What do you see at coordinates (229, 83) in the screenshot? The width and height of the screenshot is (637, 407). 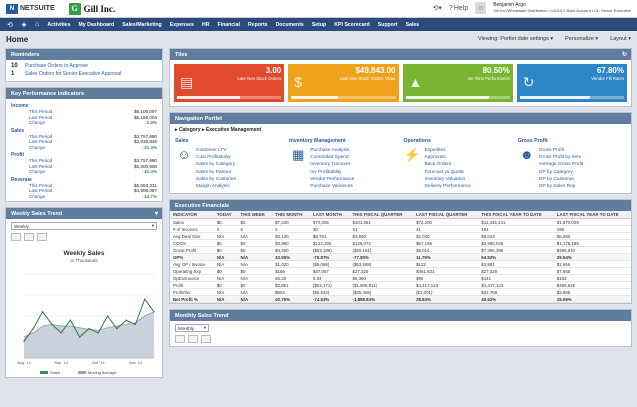 I see `kpi-tile: ▤ 3.00 Late Non Stock Orders` at bounding box center [229, 83].